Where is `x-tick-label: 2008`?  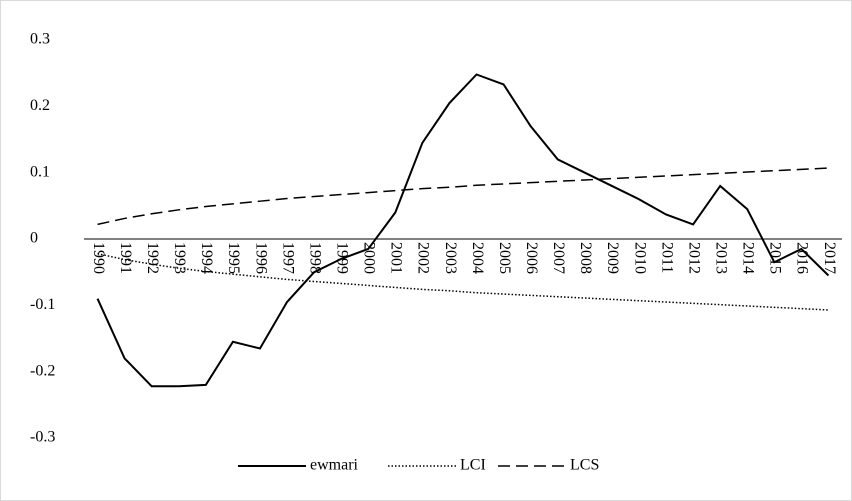
x-tick-label: 2008 is located at coordinates (585, 258).